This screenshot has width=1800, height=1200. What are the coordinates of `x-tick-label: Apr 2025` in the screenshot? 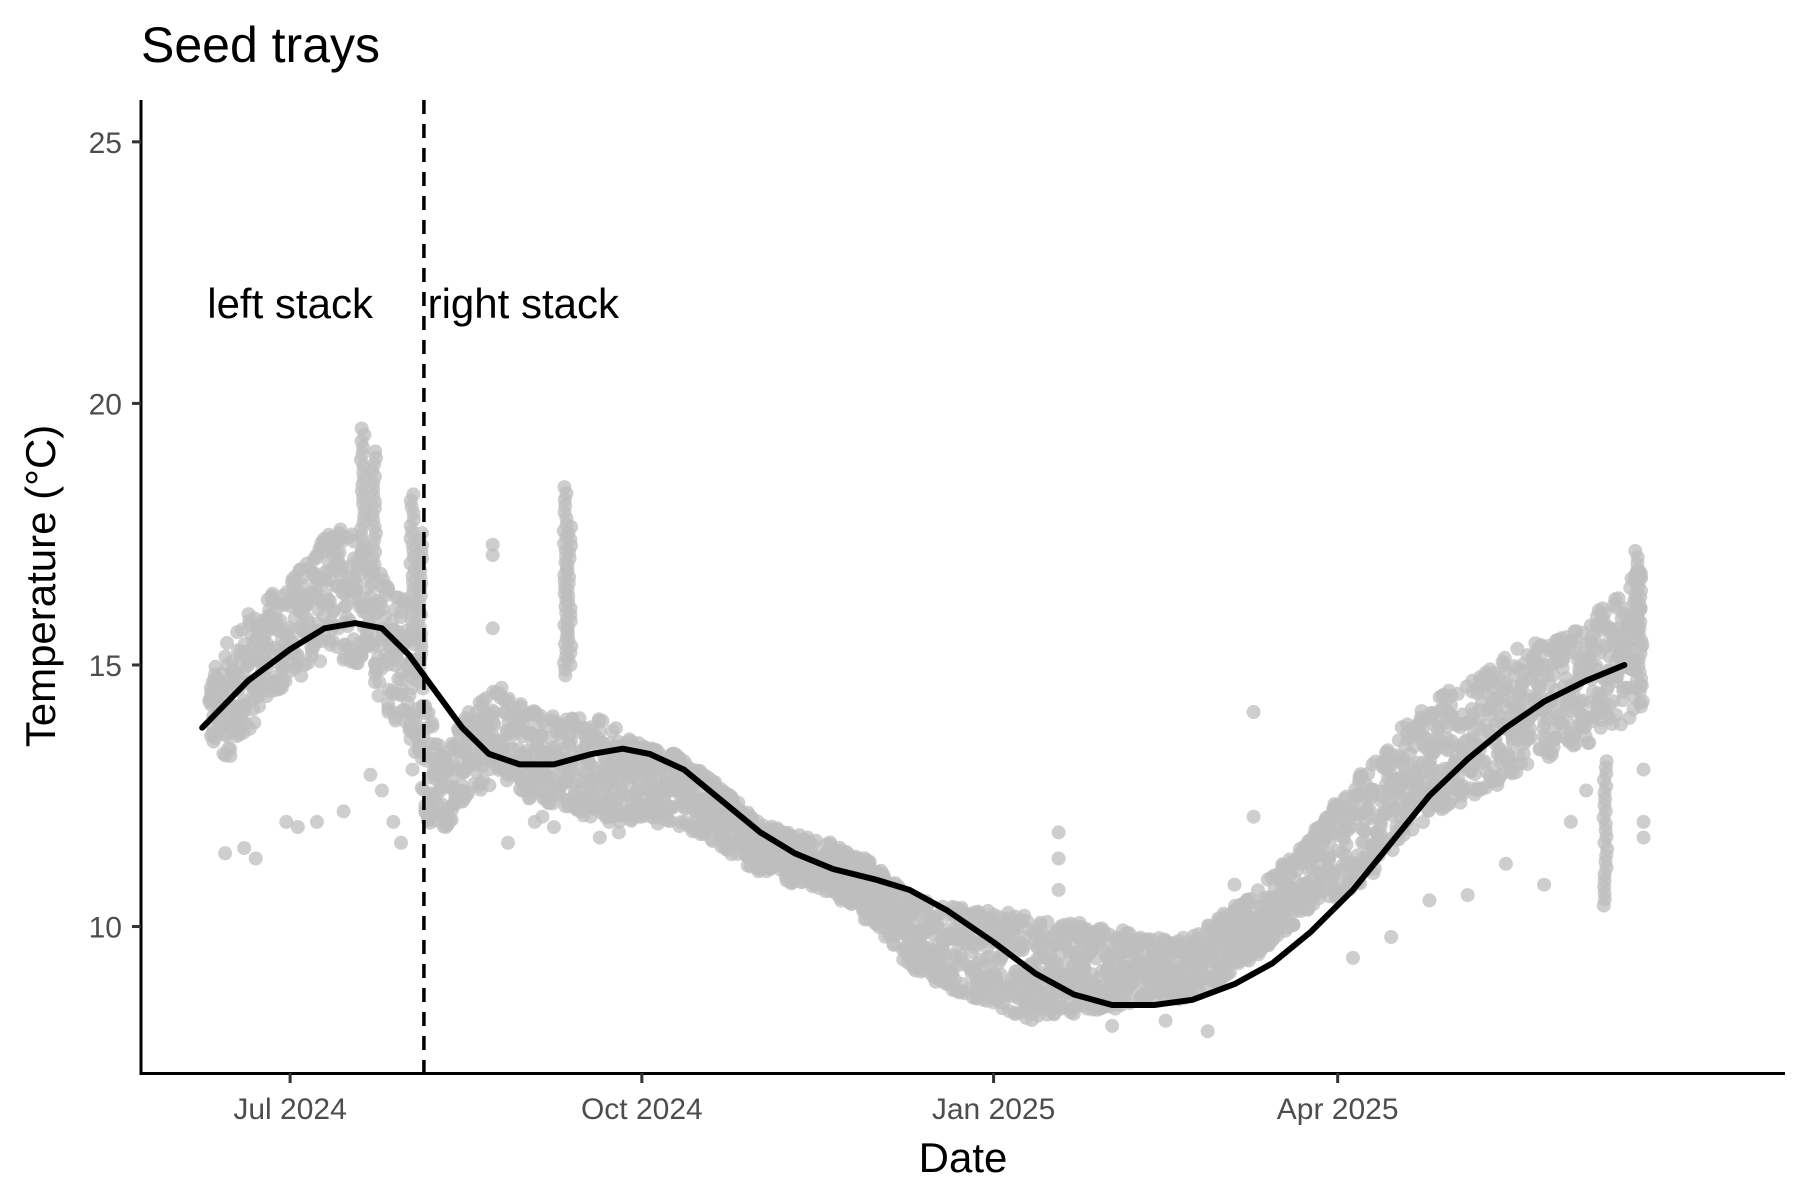 It's located at (1338, 1109).